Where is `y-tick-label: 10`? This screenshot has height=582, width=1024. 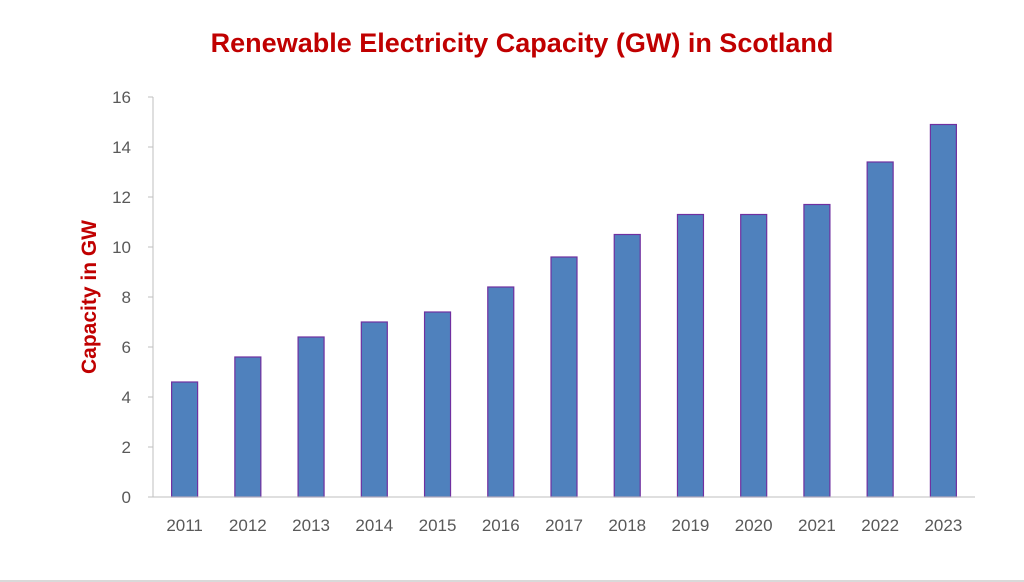
y-tick-label: 10 is located at coordinates (121, 247).